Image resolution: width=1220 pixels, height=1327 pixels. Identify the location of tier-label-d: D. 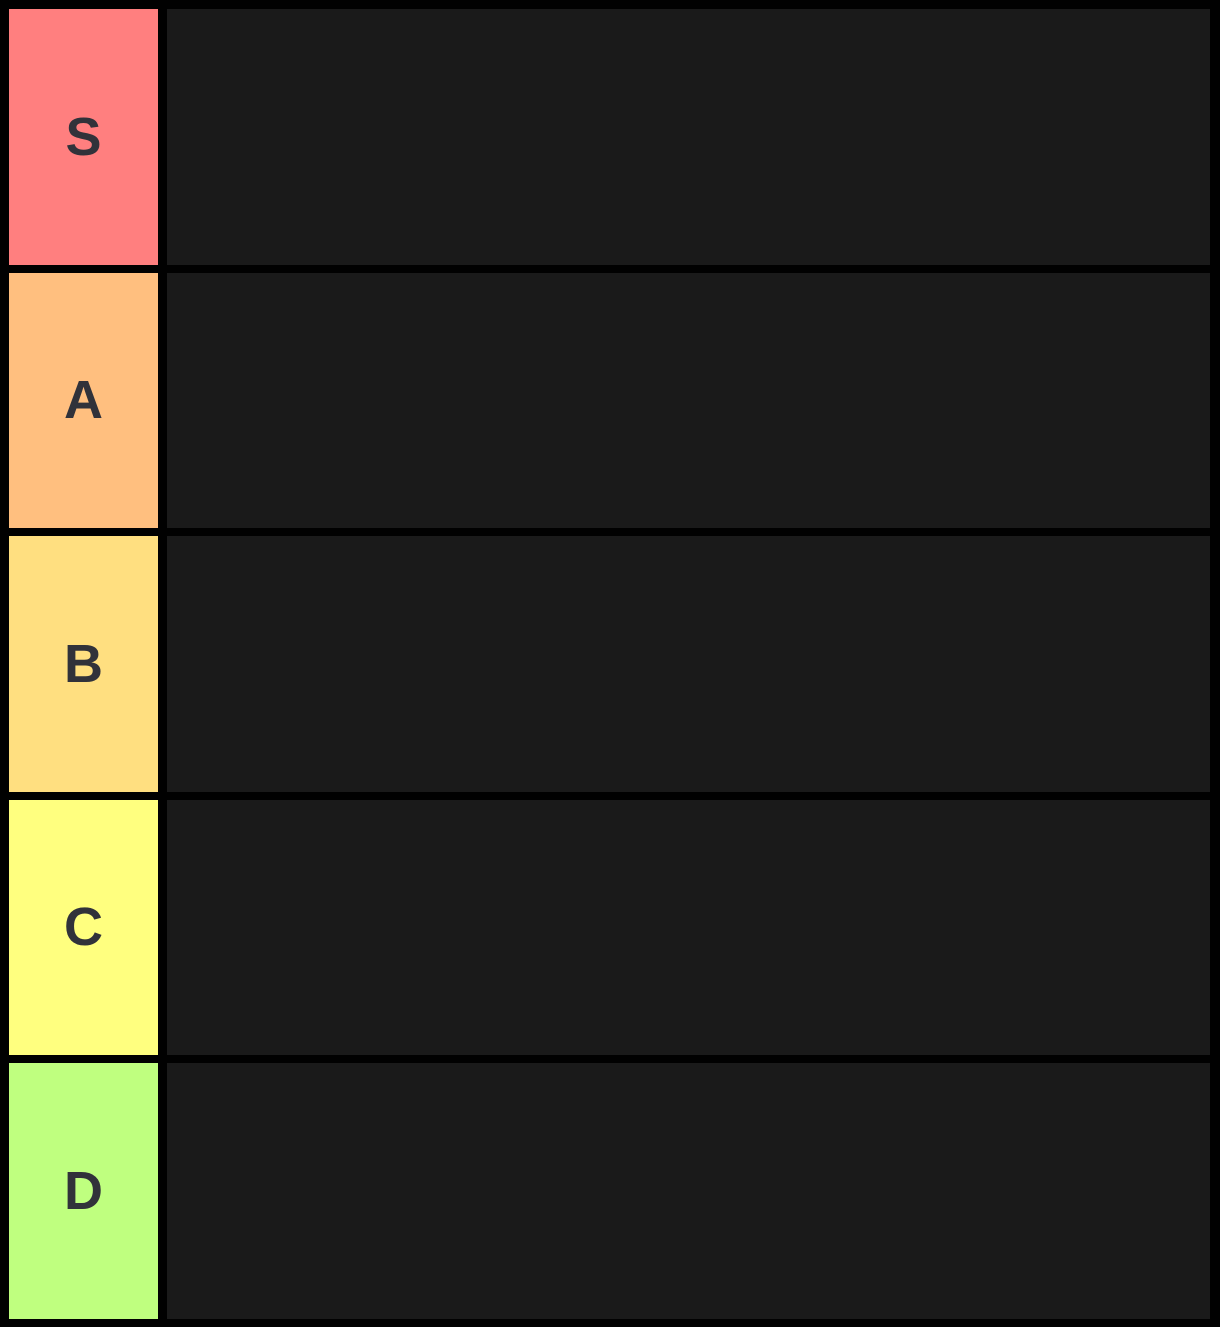
(83, 1191).